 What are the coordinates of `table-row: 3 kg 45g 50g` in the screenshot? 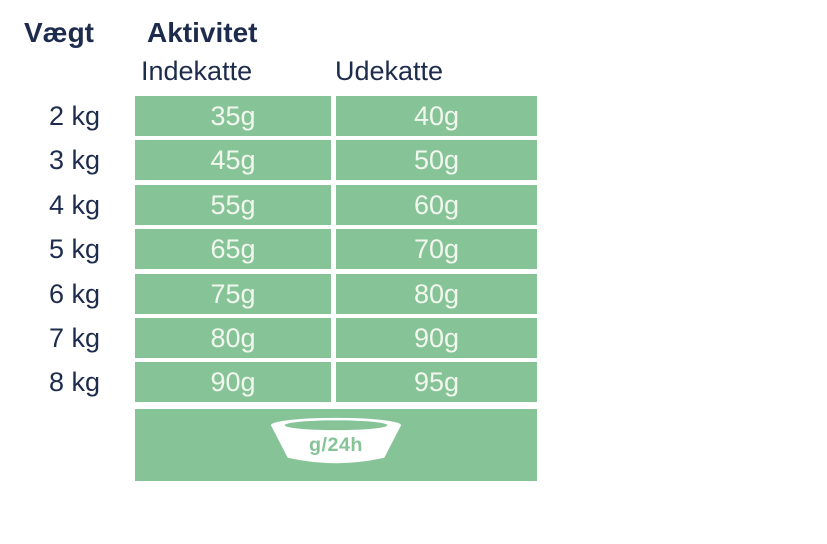 It's located at (268, 160).